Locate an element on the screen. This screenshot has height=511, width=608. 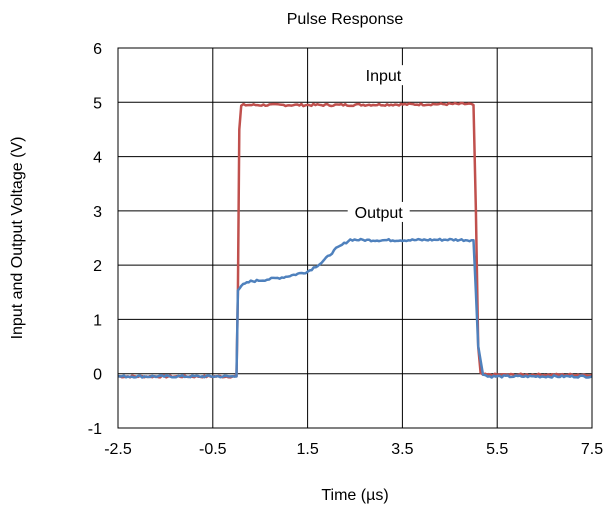
x-tick-label: 5.5 is located at coordinates (497, 449).